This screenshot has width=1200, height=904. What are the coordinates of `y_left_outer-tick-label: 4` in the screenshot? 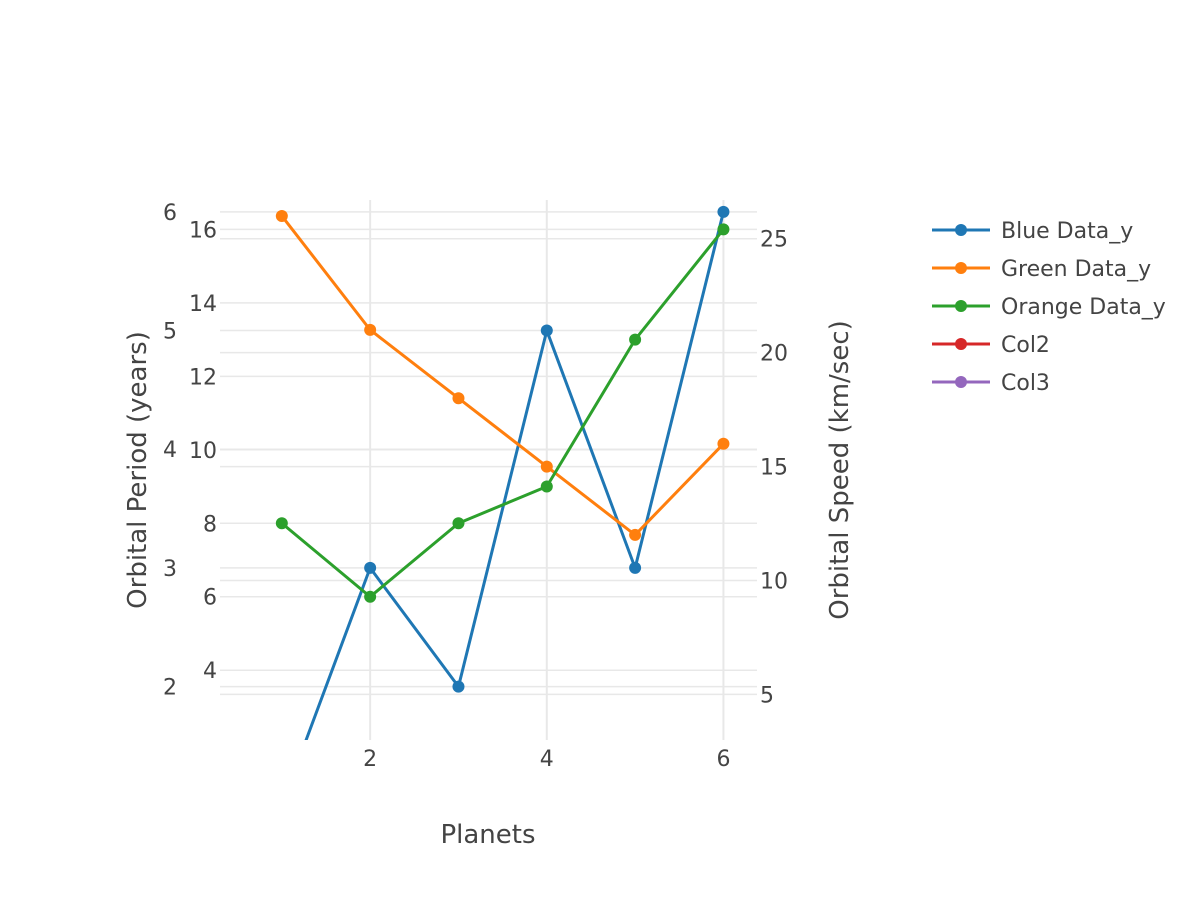 It's located at (170, 450).